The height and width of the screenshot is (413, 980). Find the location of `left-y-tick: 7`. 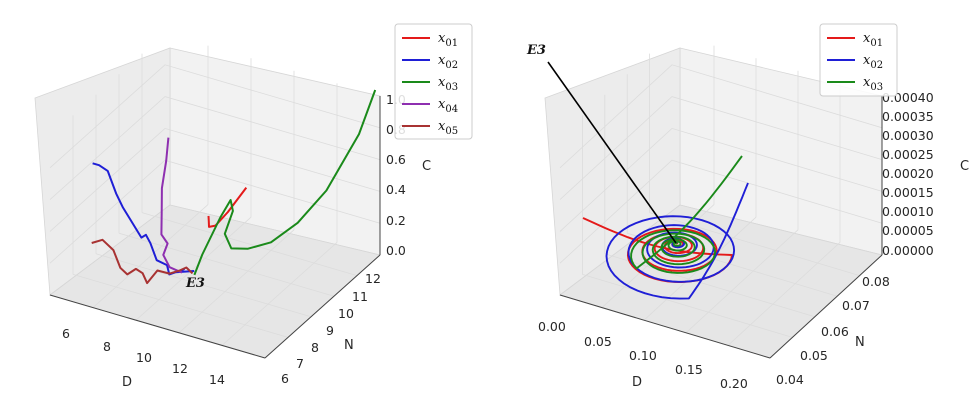

left-y-tick: 7 is located at coordinates (300, 363).